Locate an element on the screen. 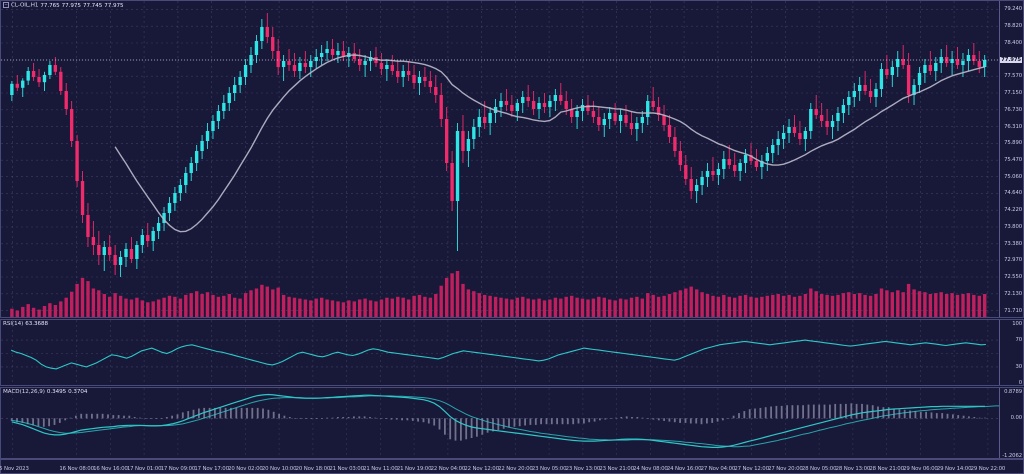 The width and height of the screenshot is (1024, 474). time-tick-label: 23 Nov 13:00 is located at coordinates (583, 469).